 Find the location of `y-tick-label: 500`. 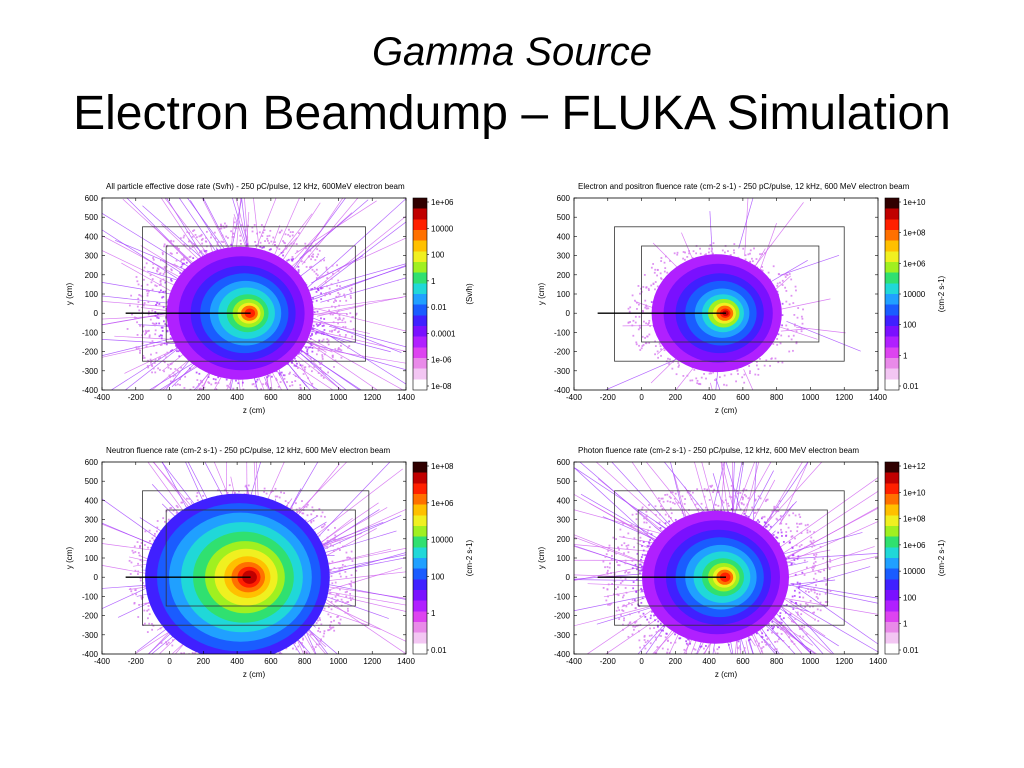

y-tick-label: 500 is located at coordinates (564, 481).